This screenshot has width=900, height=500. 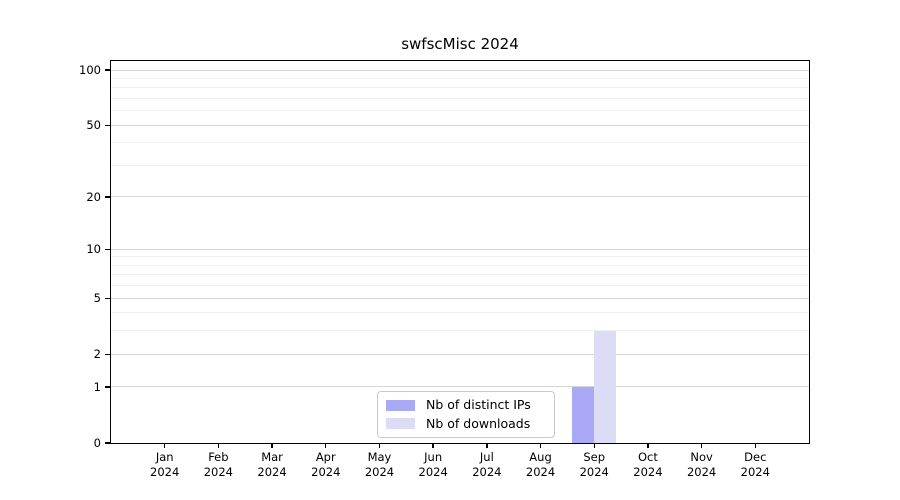 What do you see at coordinates (90, 70) in the screenshot?
I see `y-tick-label: 100` at bounding box center [90, 70].